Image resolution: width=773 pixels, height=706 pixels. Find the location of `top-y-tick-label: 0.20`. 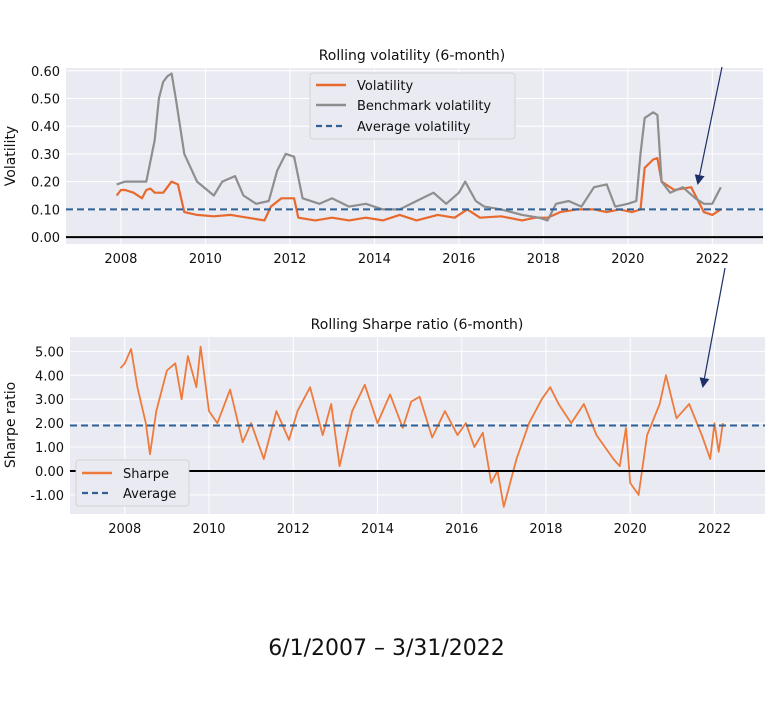

top-y-tick-label: 0.20 is located at coordinates (45, 183).